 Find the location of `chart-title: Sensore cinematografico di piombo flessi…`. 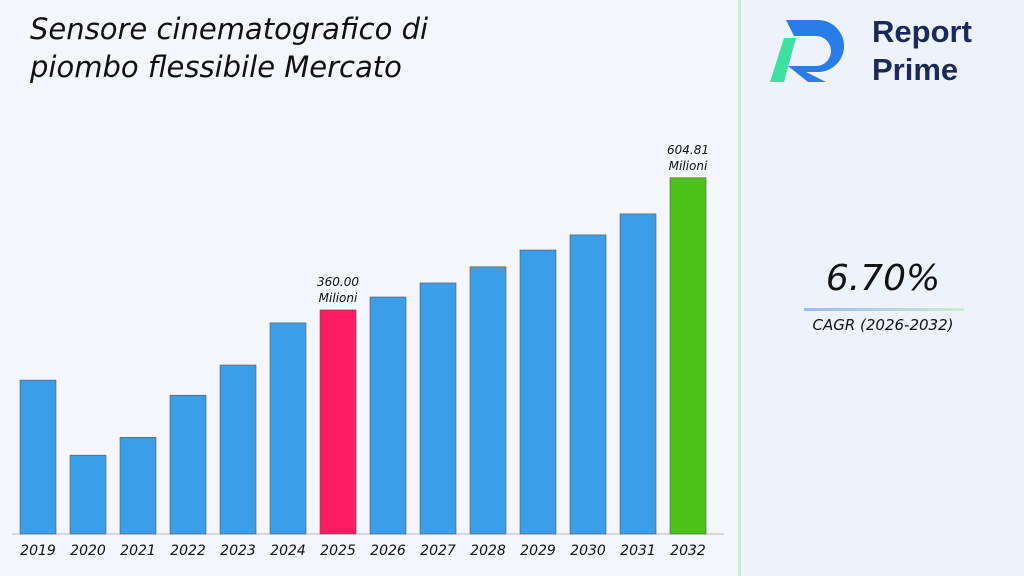

chart-title: Sensore cinematografico di piombo flessi… is located at coordinates (229, 48).